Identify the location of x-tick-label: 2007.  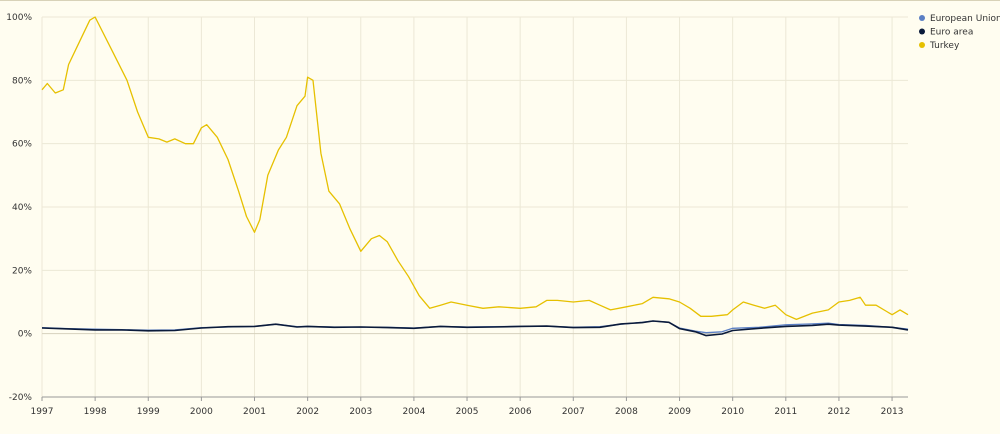
(573, 412).